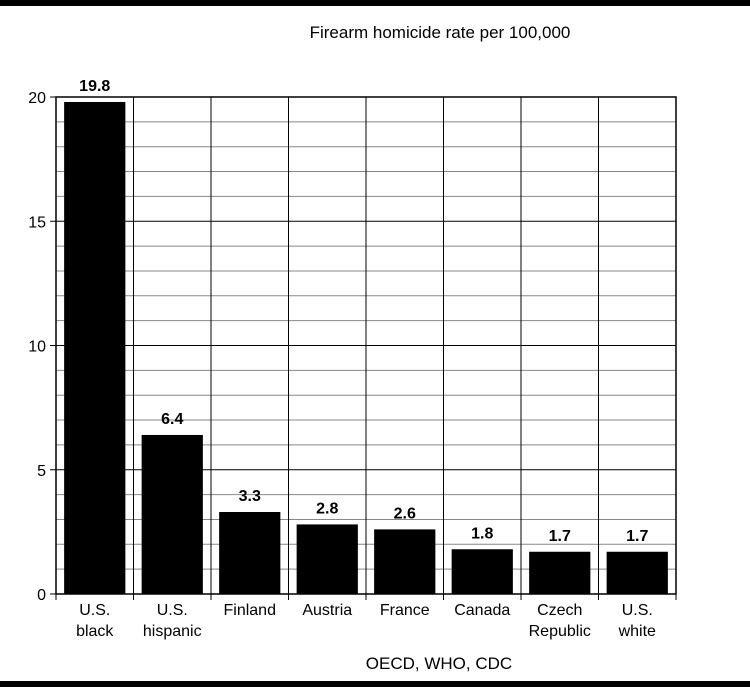 This screenshot has height=687, width=750. Describe the element at coordinates (172, 419) in the screenshot. I see `value-label: 6.4` at that location.